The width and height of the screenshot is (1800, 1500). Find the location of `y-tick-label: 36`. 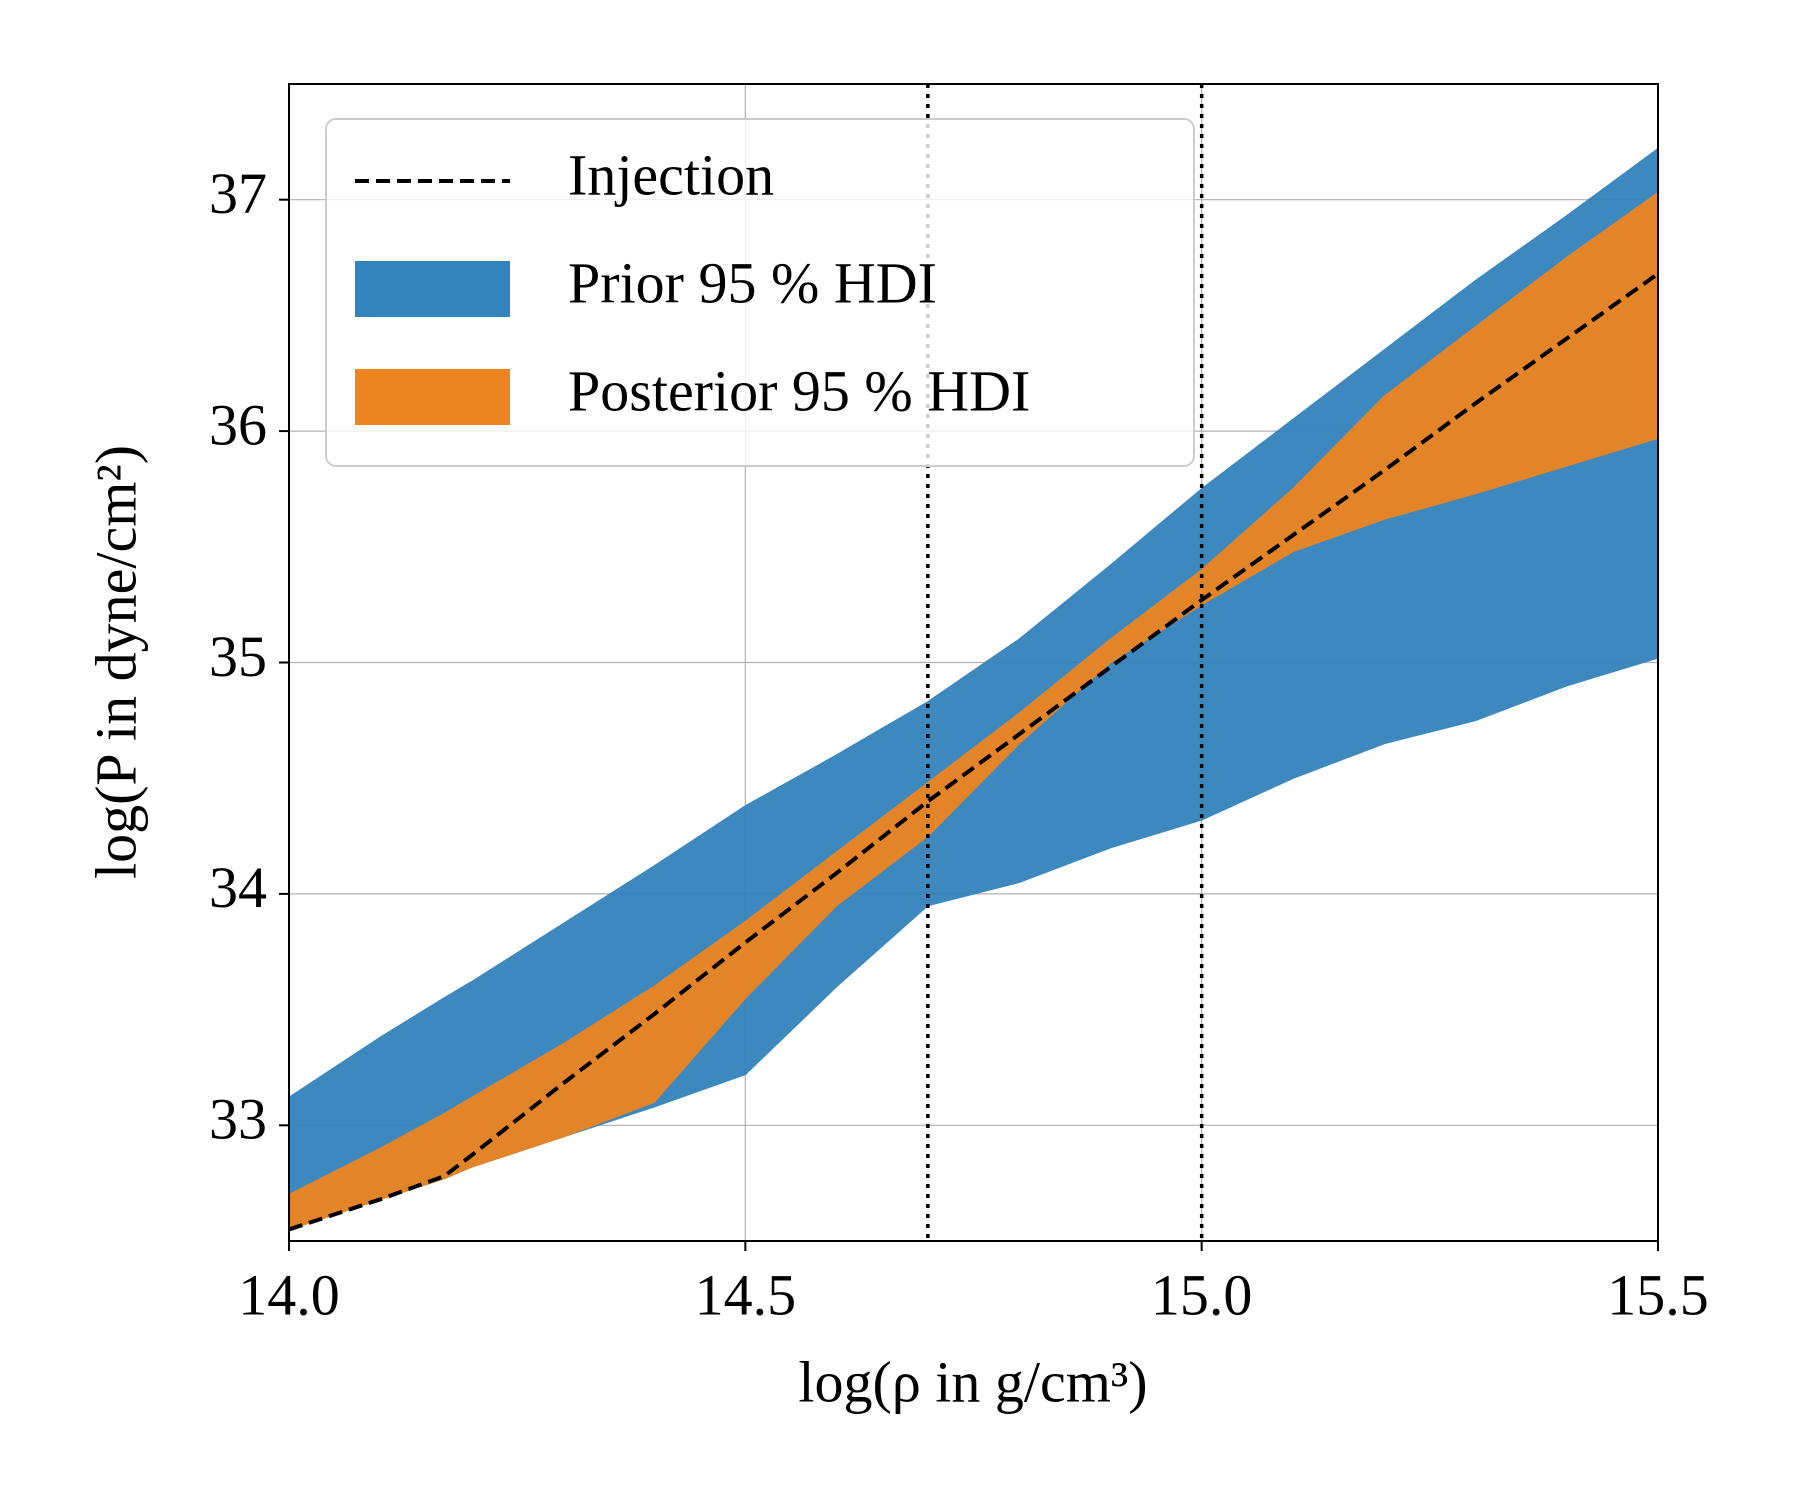

y-tick-label: 36 is located at coordinates (238, 424).